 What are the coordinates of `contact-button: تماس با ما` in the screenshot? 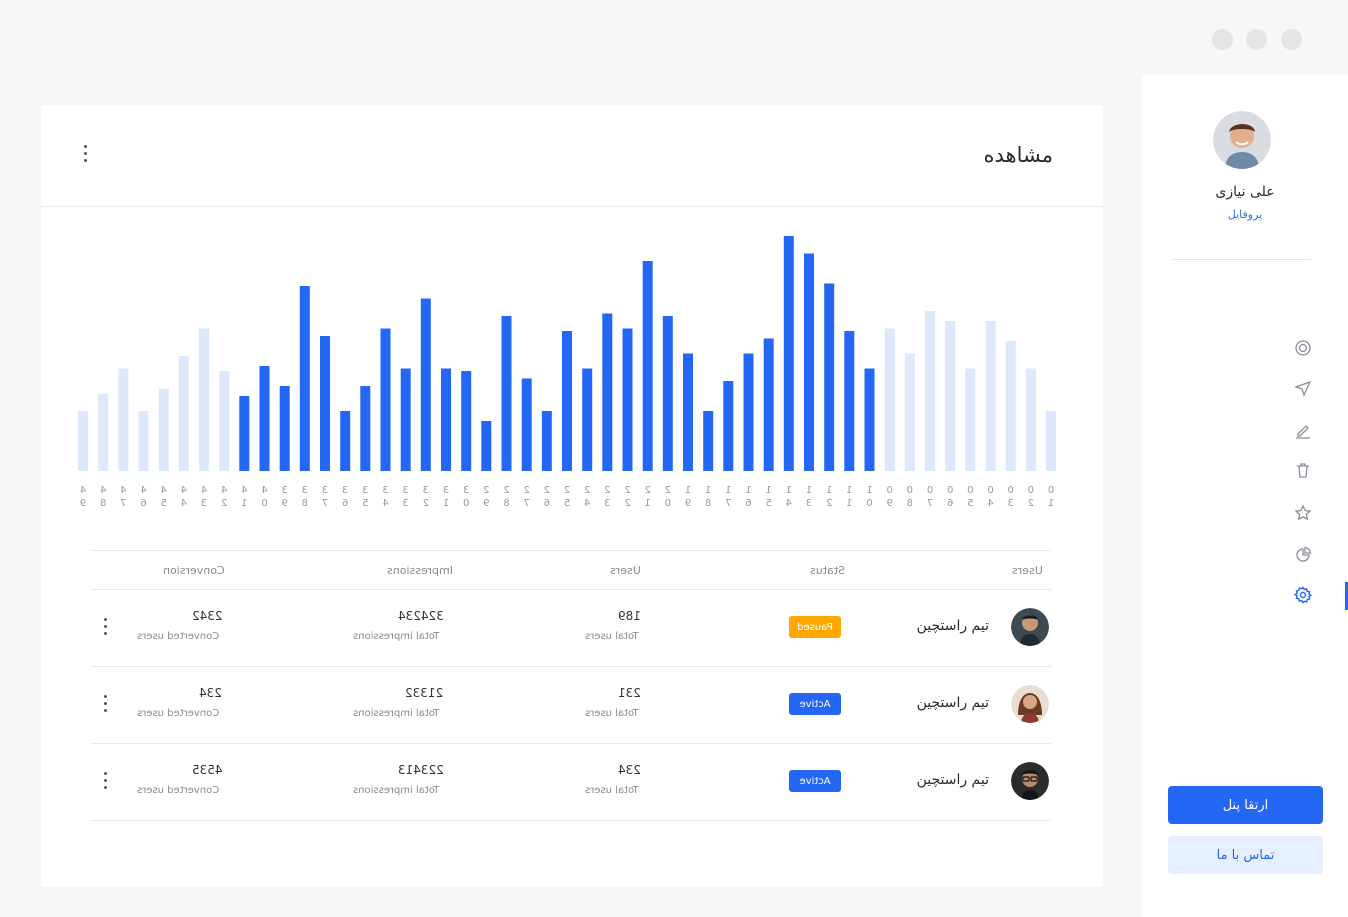 It's located at (1245, 855).